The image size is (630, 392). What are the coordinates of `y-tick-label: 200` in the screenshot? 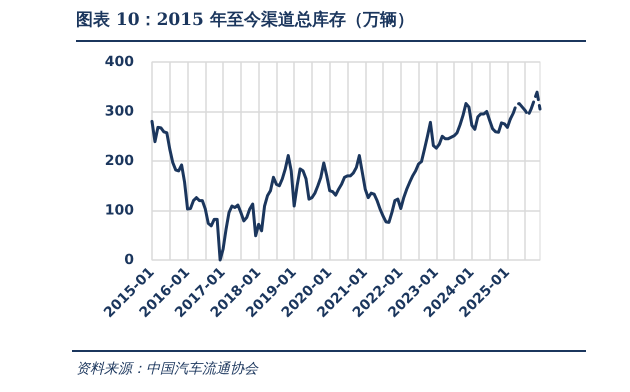 It's located at (119, 161).